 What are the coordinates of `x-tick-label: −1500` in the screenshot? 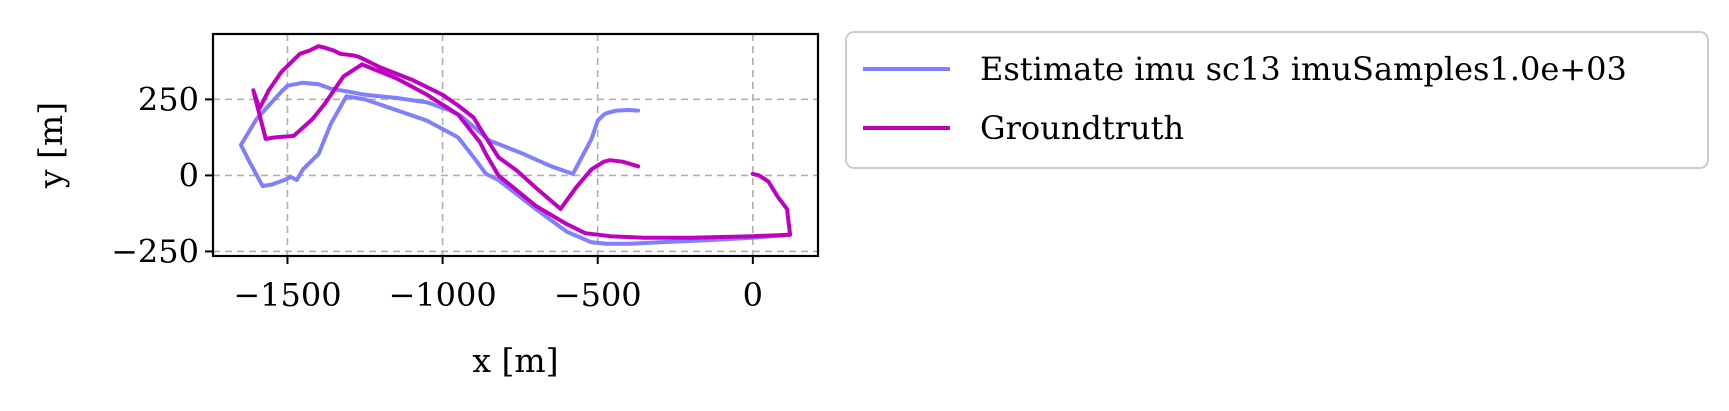 It's located at (287, 295).